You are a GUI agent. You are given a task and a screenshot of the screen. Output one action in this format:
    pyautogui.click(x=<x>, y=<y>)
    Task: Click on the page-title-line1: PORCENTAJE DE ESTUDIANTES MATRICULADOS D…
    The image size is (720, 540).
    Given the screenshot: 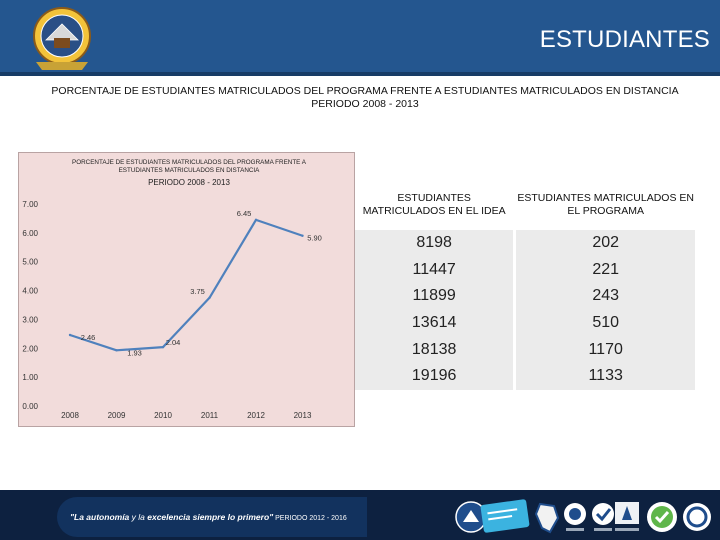 What is the action you would take?
    pyautogui.click(x=365, y=91)
    